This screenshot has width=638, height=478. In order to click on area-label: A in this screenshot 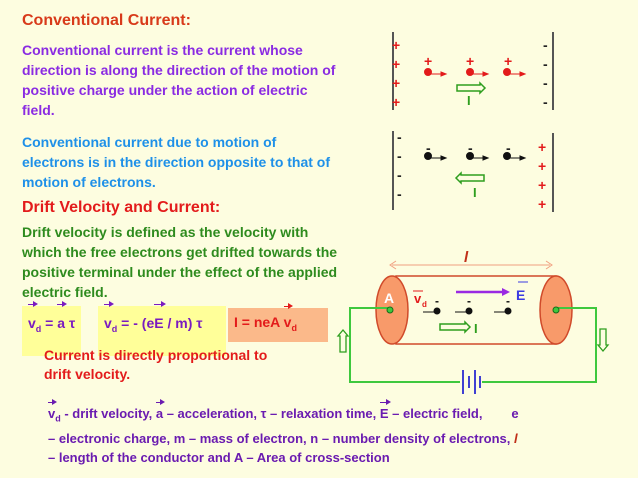, I will do `click(389, 298)`.